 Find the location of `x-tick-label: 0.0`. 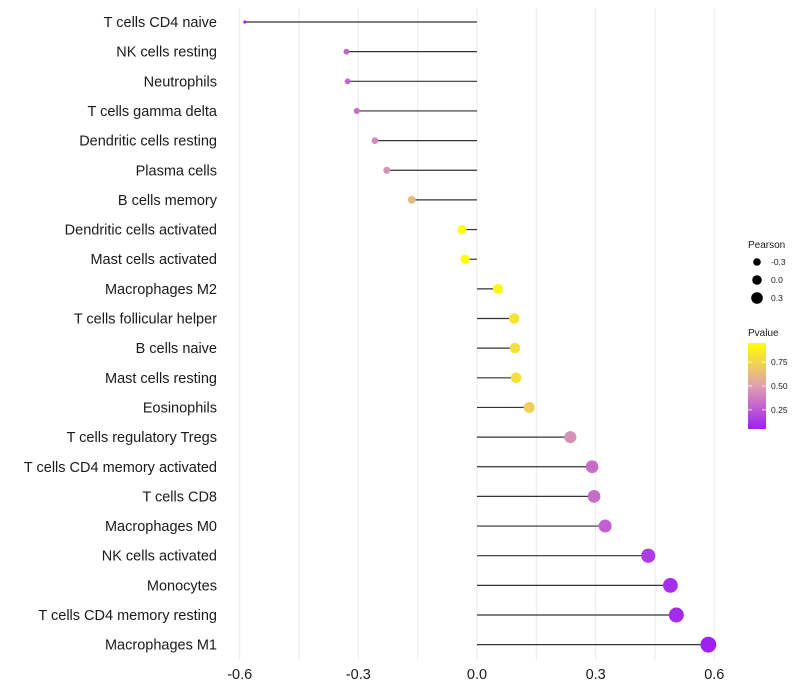

x-tick-label: 0.0 is located at coordinates (477, 675).